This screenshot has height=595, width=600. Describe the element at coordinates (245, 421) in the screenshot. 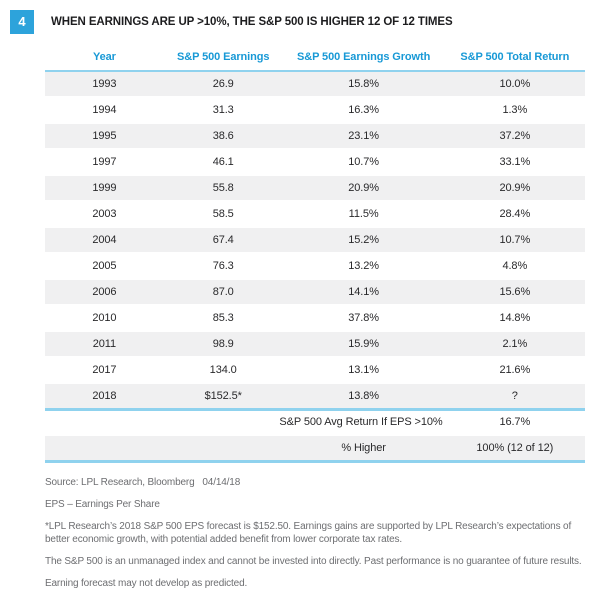

I see `summary-label-avg-return: S&P 500 Avg Return If EPS >10%` at that location.